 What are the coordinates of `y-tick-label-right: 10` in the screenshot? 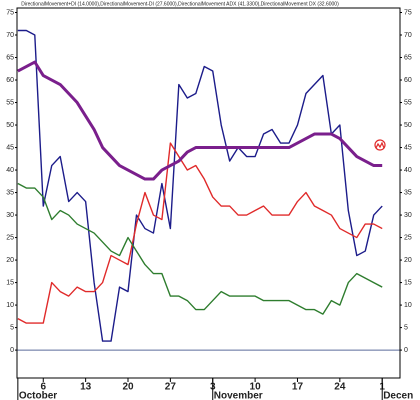 It's located at (408, 305).